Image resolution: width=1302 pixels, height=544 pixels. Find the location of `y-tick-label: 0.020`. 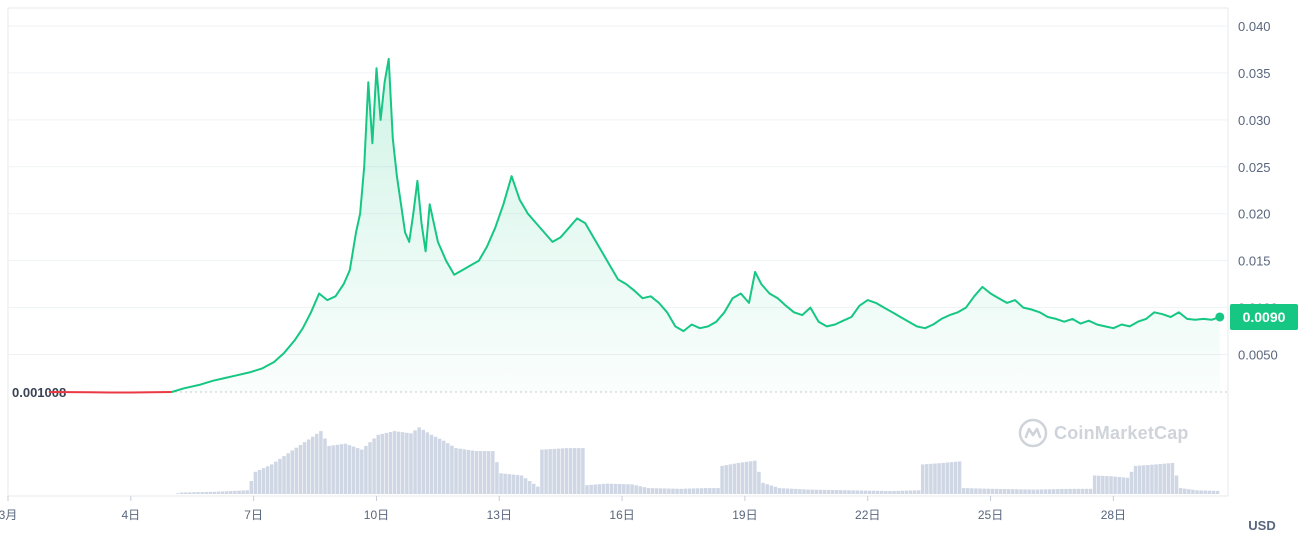

y-tick-label: 0.020 is located at coordinates (1254, 214).